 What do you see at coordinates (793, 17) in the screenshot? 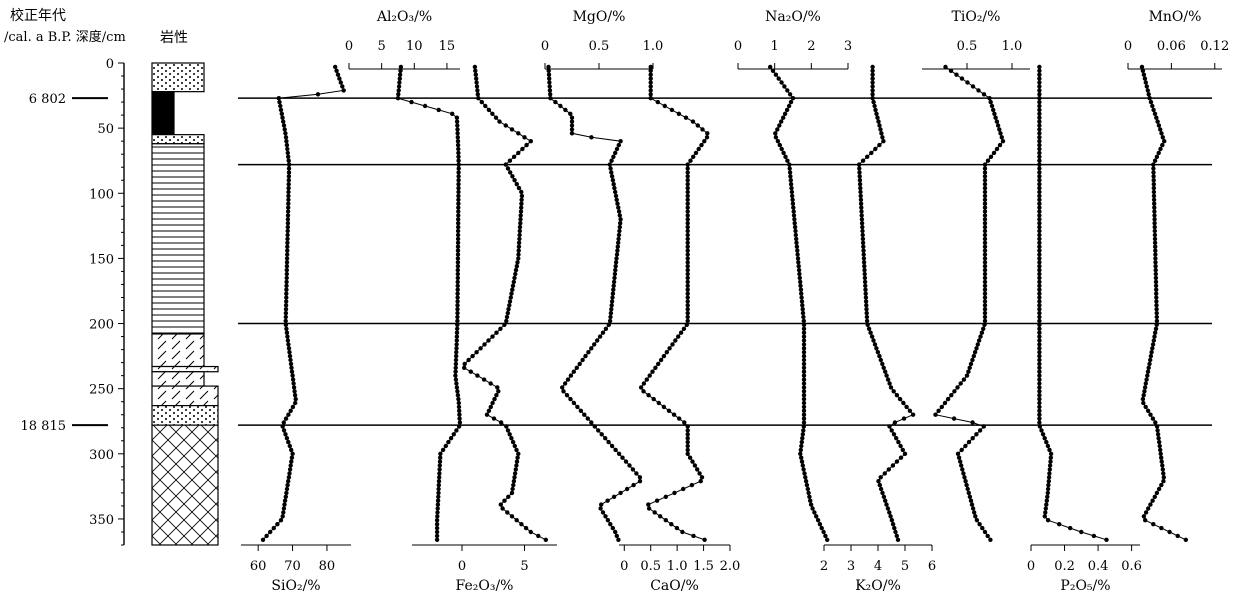
I see `axis-label: Na₂O/%` at bounding box center [793, 17].